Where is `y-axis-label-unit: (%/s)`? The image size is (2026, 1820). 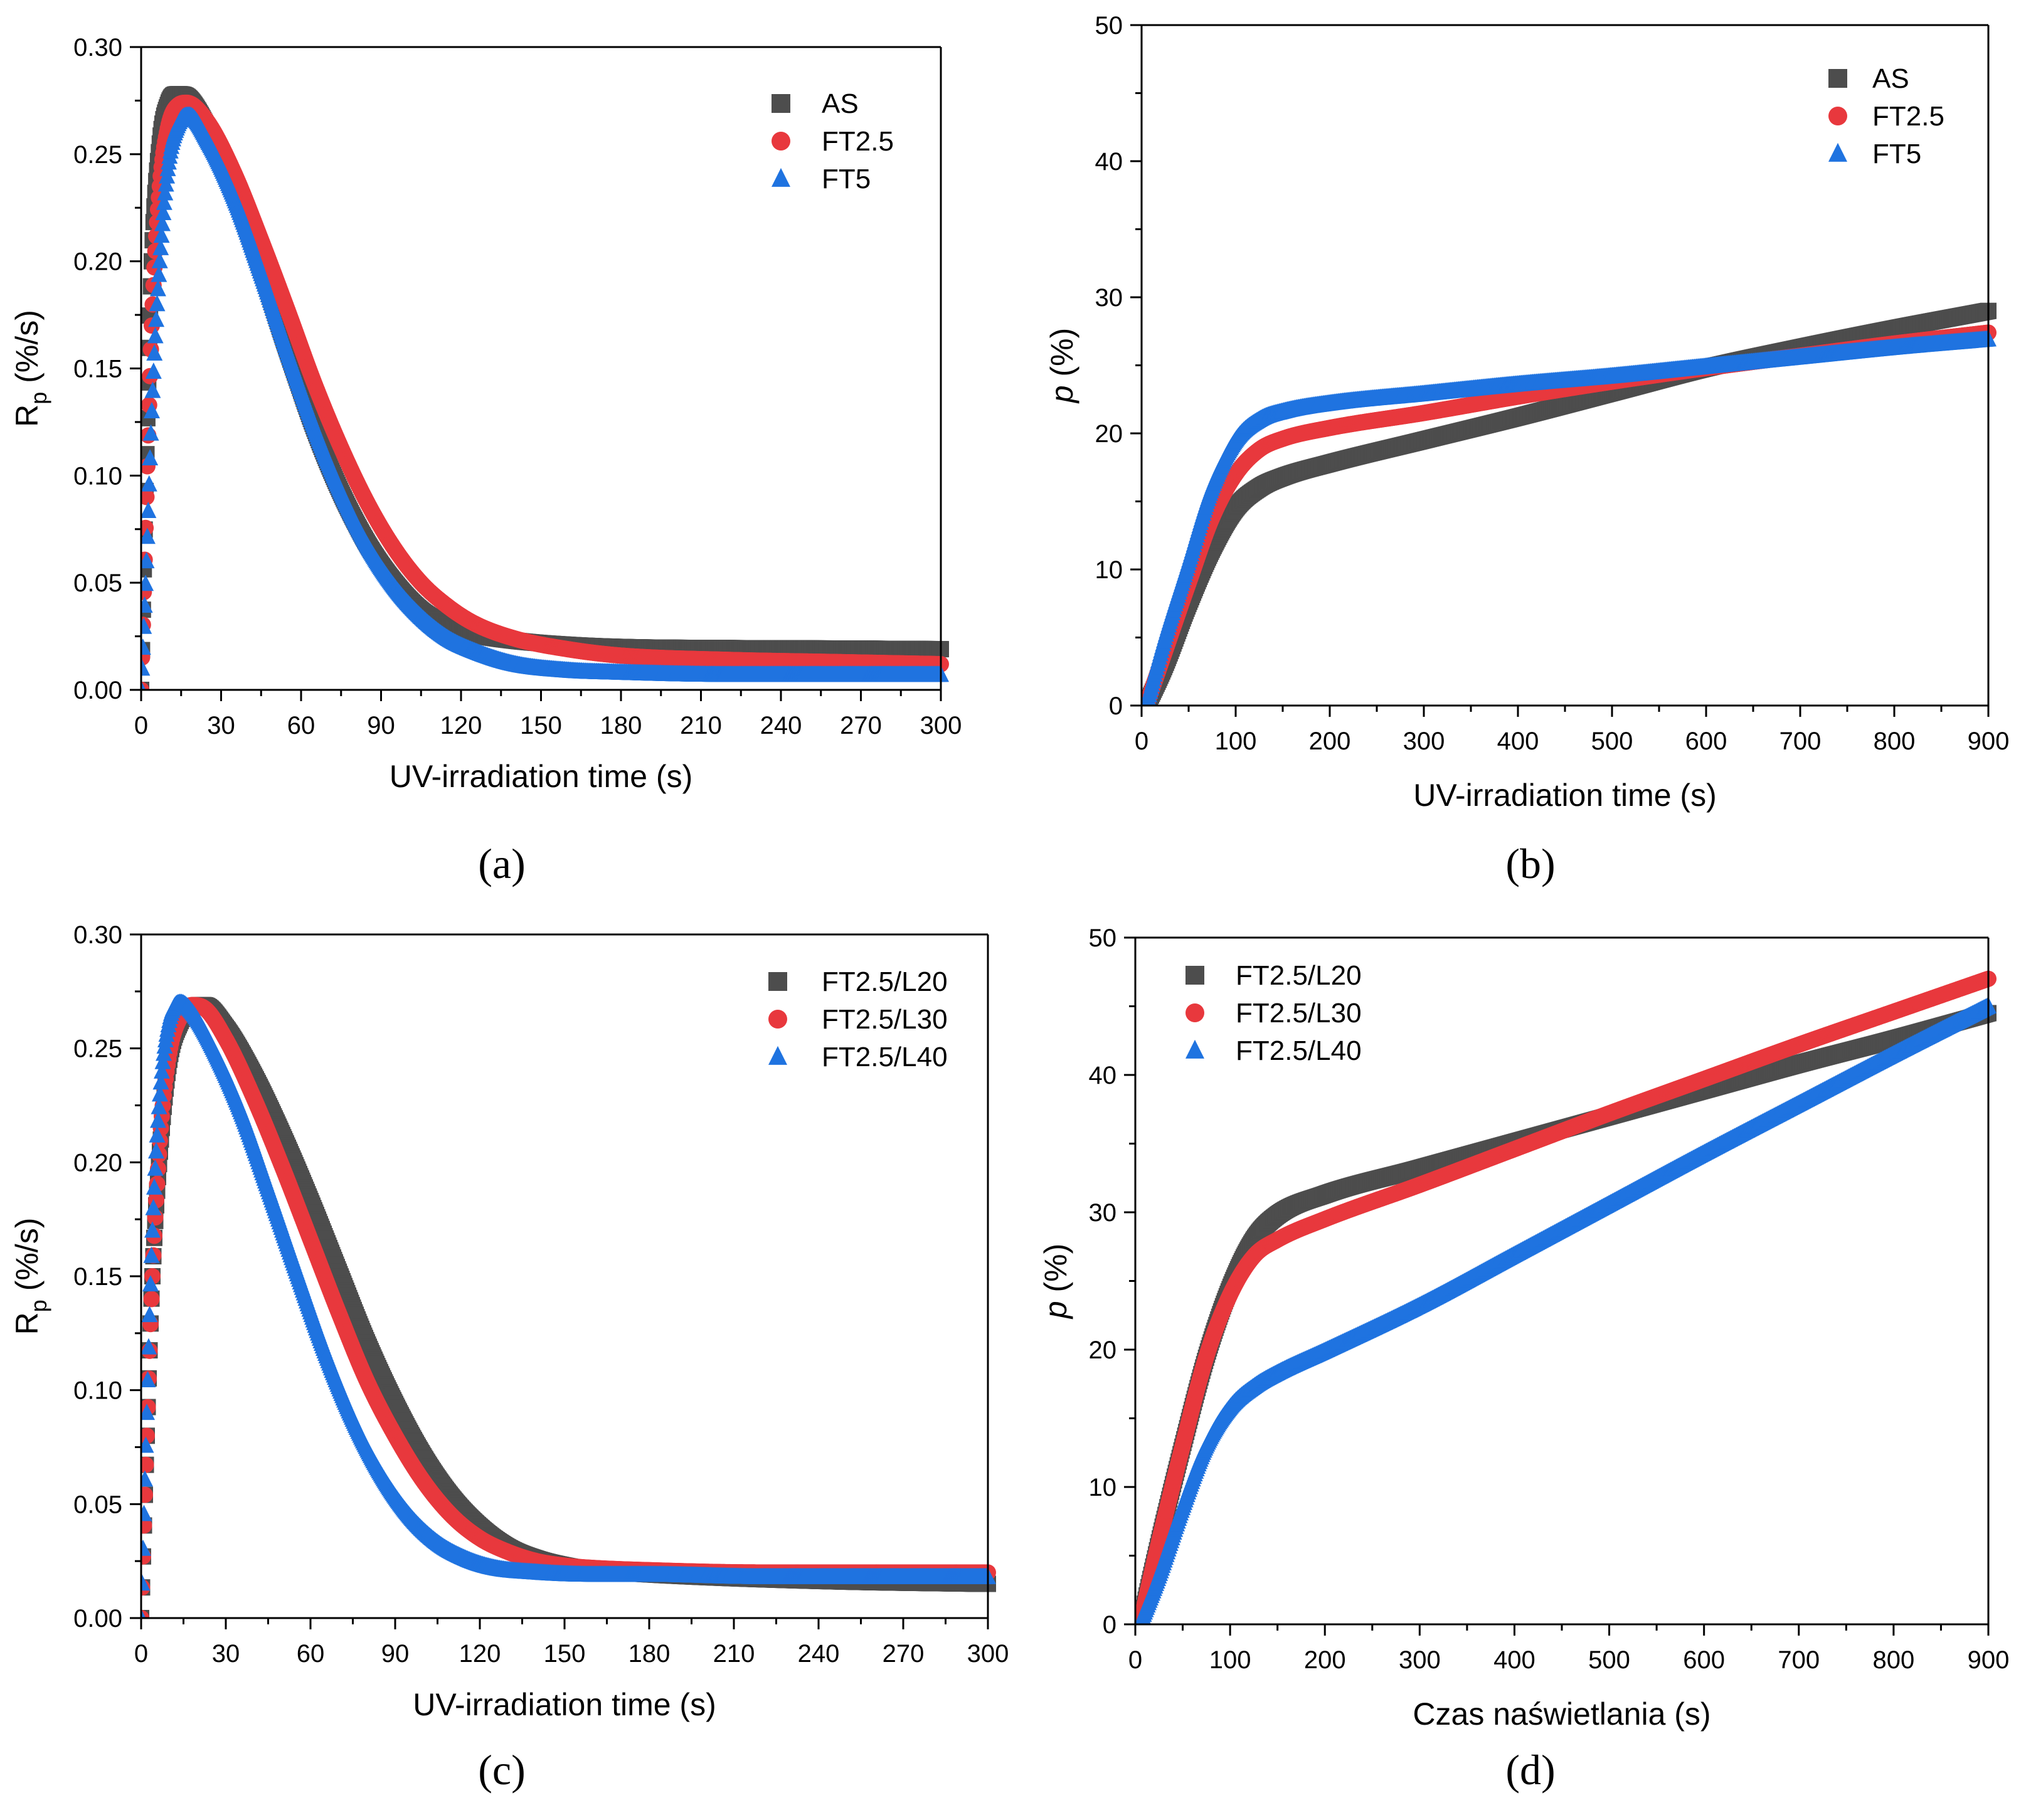
y-axis-label-unit: (%/s) is located at coordinates (27, 351).